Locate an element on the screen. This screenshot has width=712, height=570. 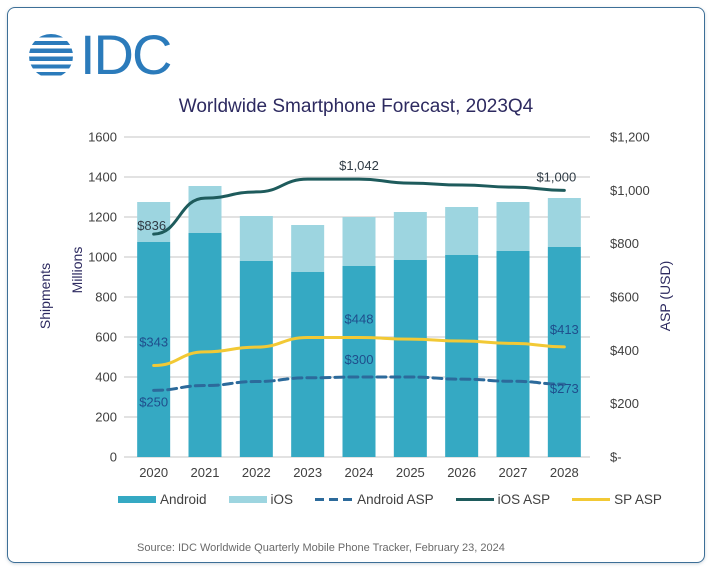
logo-text: IDC is located at coordinates (126, 54).